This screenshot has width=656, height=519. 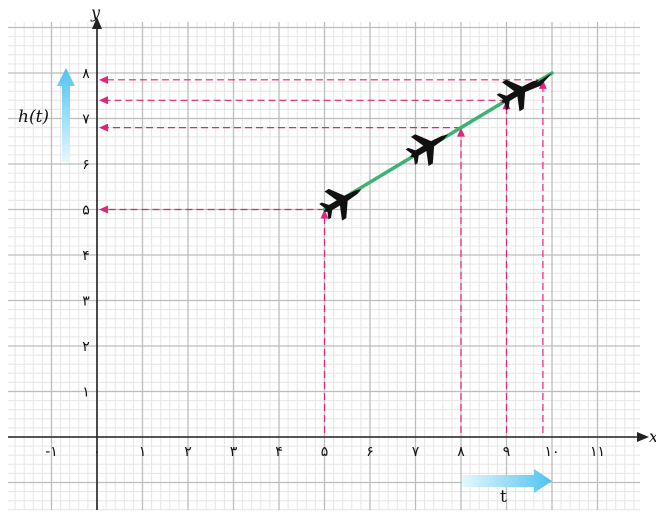 I want to click on x-axis-name: x, so click(x=652, y=436).